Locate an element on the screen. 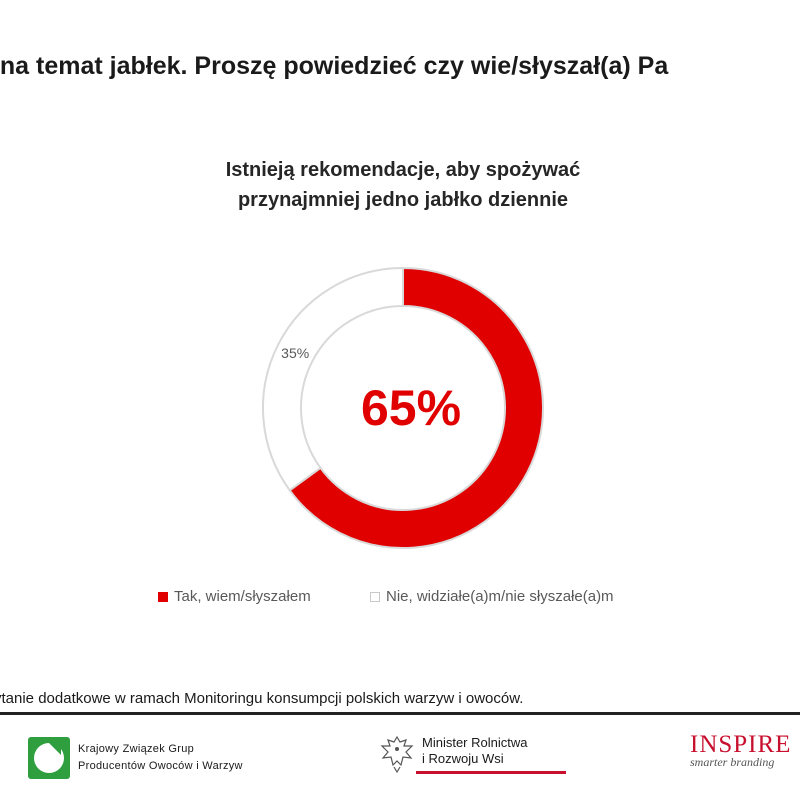  chart-title-line-2: przynajmniej jedno jabłko dziennie is located at coordinates (403, 200).